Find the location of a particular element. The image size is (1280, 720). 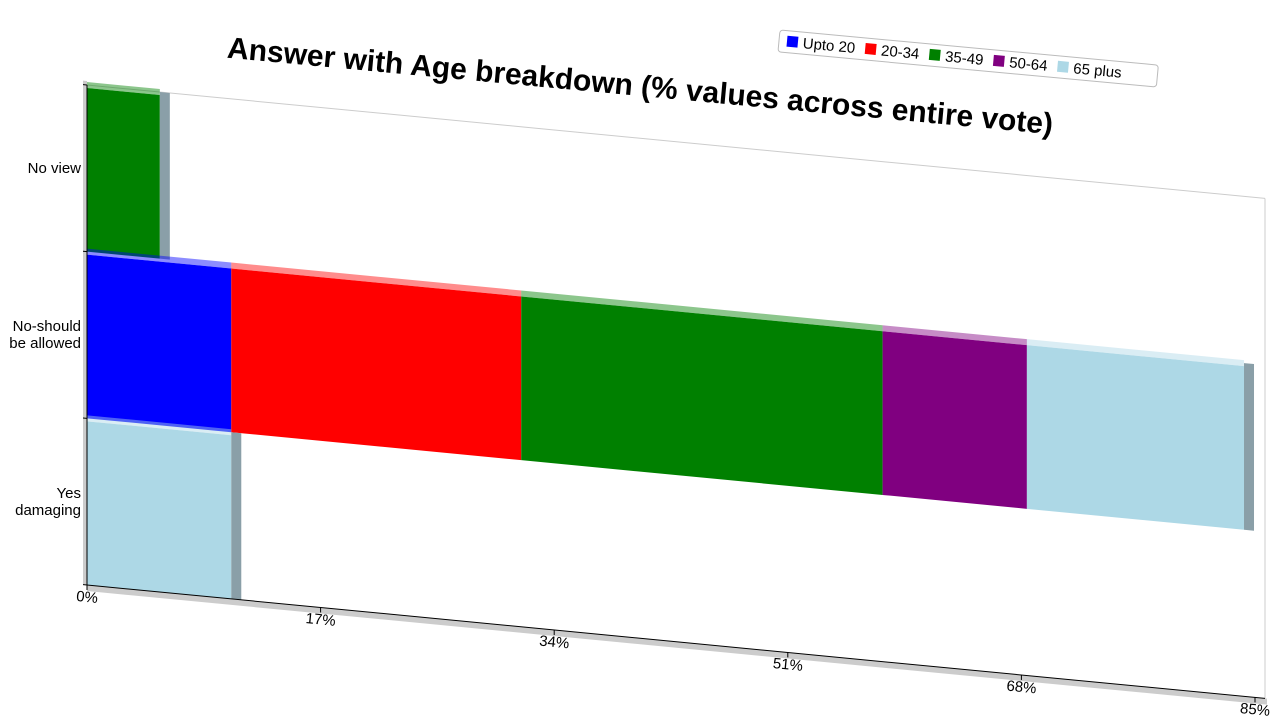

wall is located at coordinates (85, 332).